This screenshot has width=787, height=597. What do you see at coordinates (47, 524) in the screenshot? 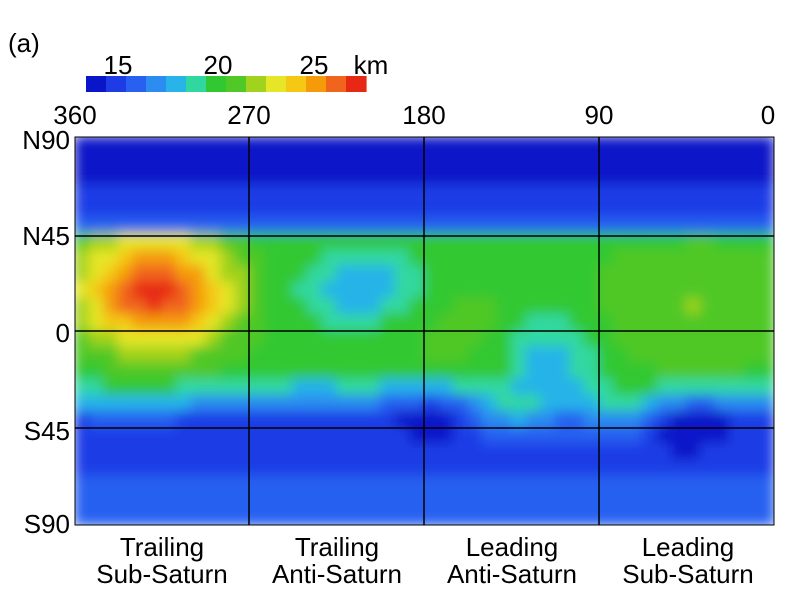
I see `y-tick-s90: S90` at bounding box center [47, 524].